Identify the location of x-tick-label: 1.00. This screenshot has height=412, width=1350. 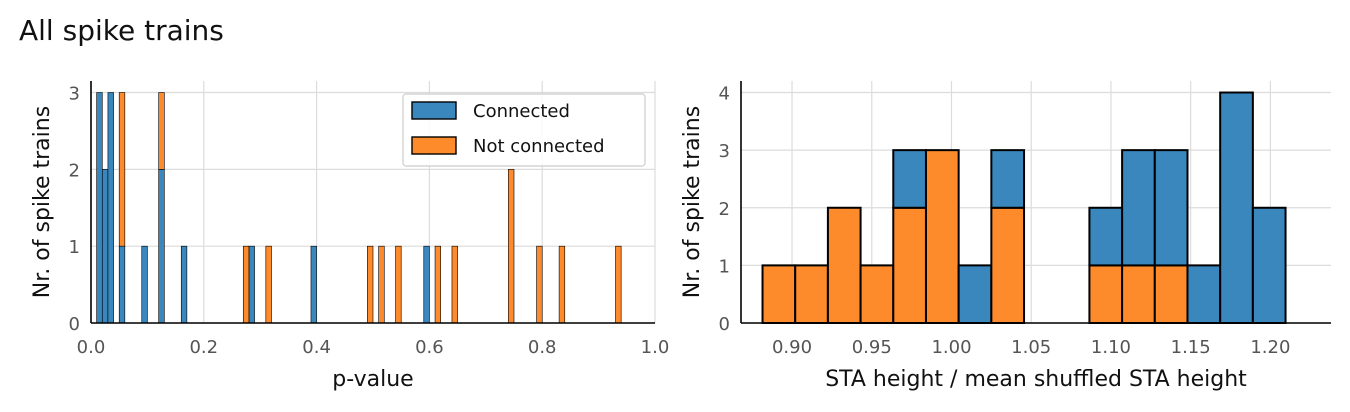
(951, 347).